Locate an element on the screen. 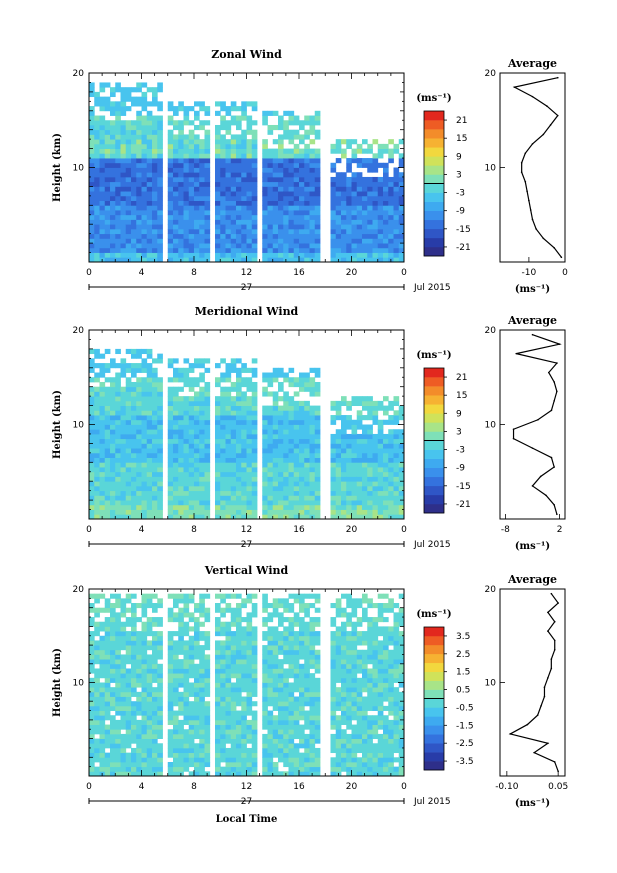 The height and width of the screenshot is (873, 617). profile-point is located at coordinates (514, 87).